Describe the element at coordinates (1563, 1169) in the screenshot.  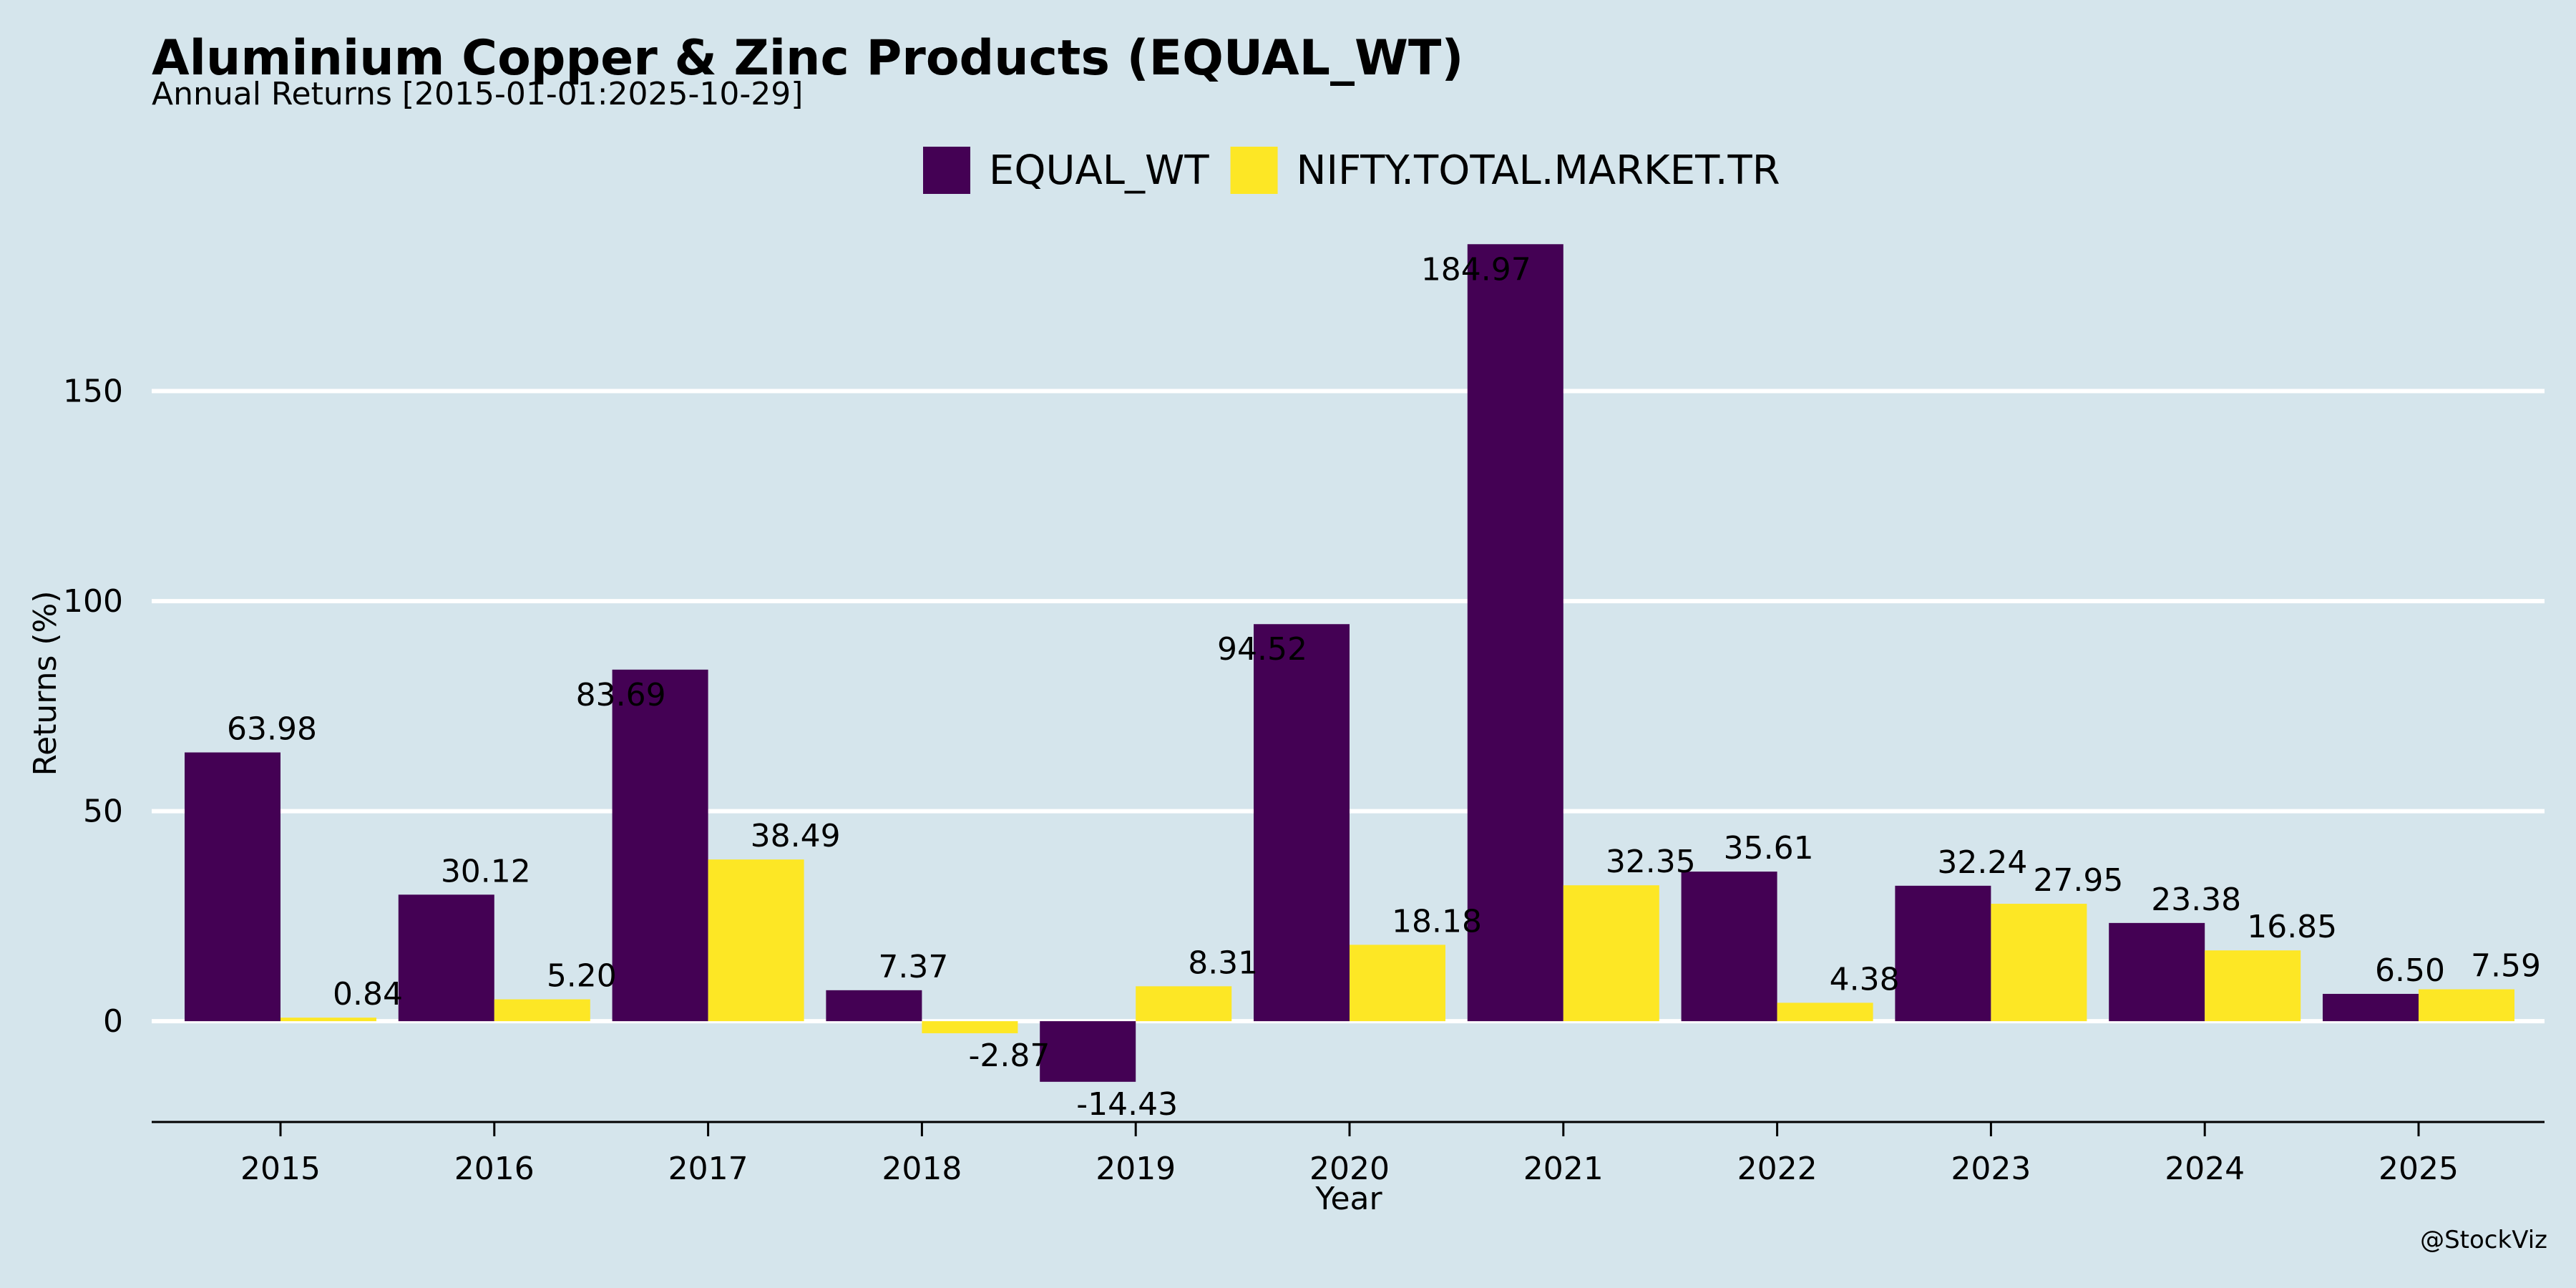
I see `x-tick-label: 2021` at that location.